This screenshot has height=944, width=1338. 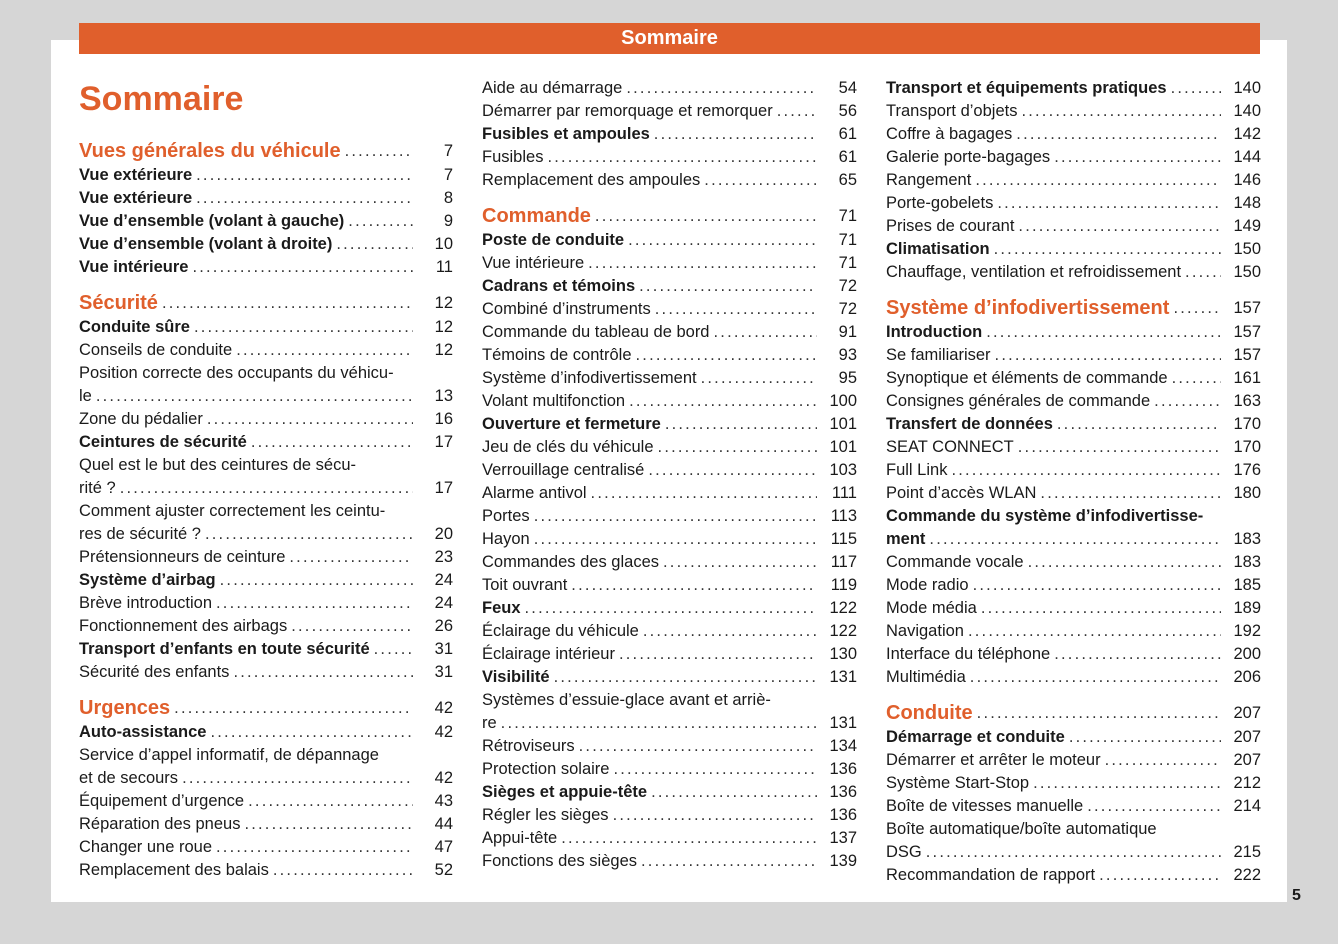 What do you see at coordinates (1073, 713) in the screenshot?
I see `toc-section: Conduite 207` at bounding box center [1073, 713].